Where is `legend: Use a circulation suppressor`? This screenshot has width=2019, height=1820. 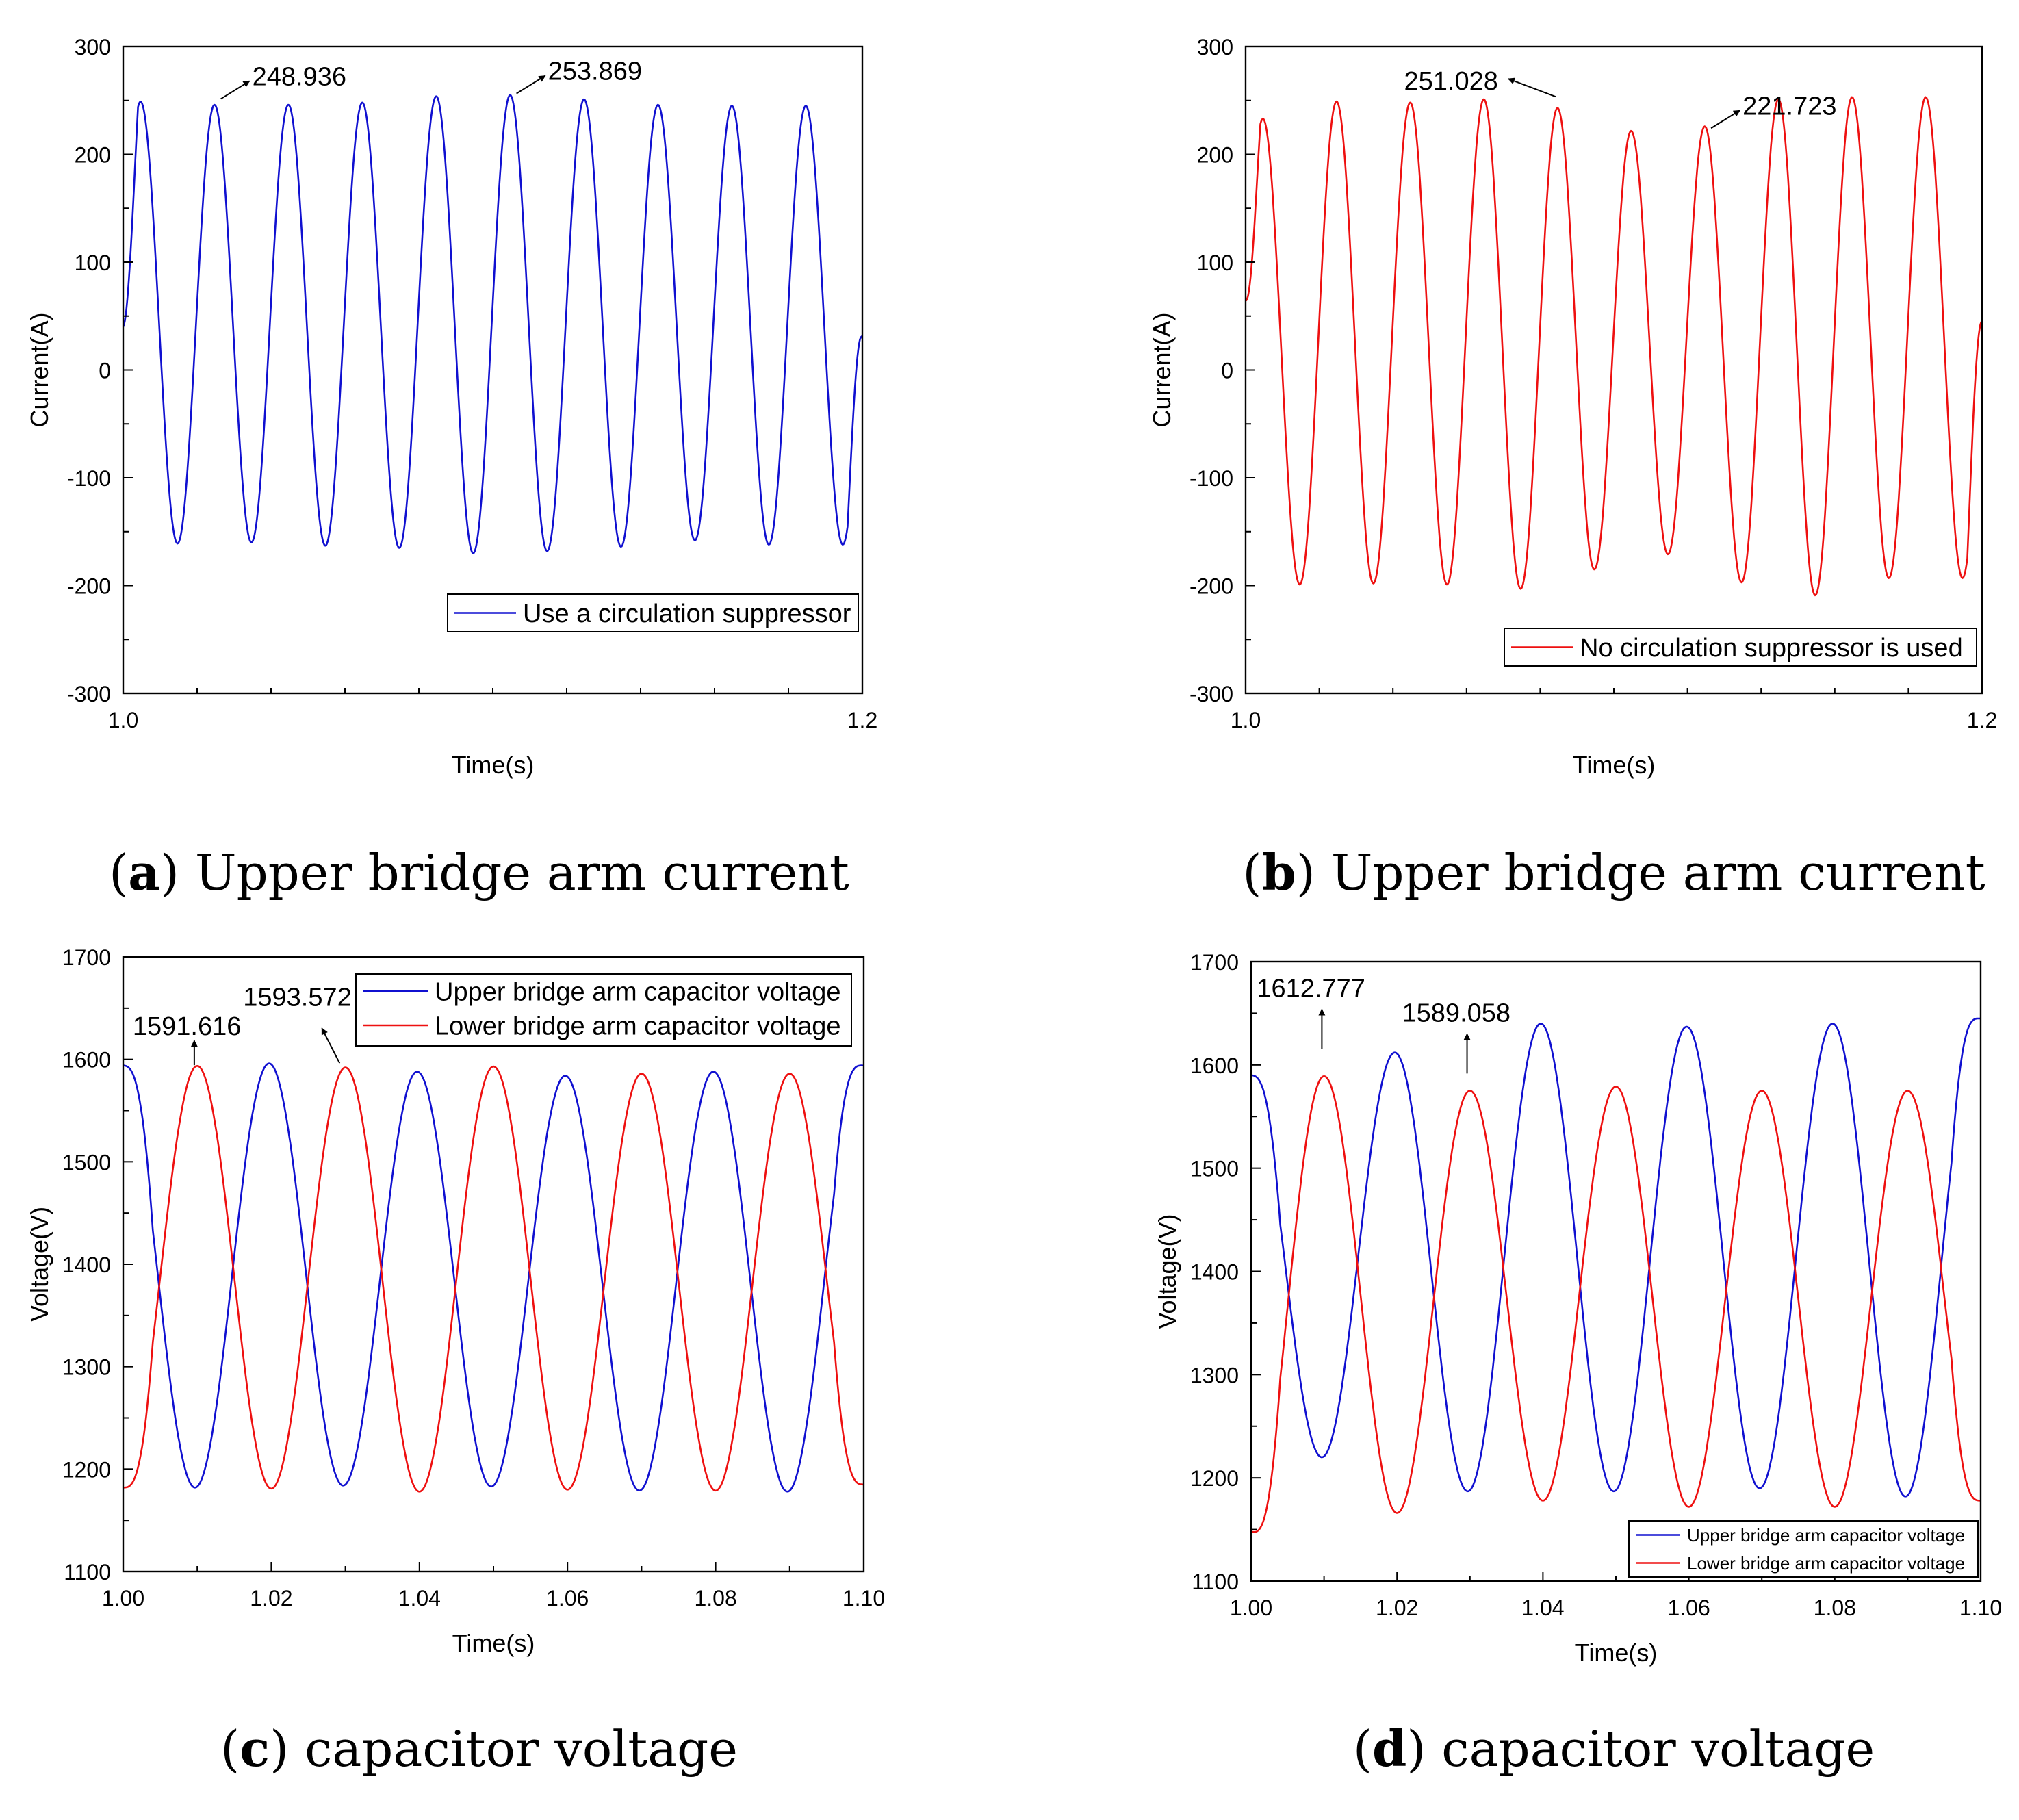 legend: Use a circulation suppressor is located at coordinates (653, 612).